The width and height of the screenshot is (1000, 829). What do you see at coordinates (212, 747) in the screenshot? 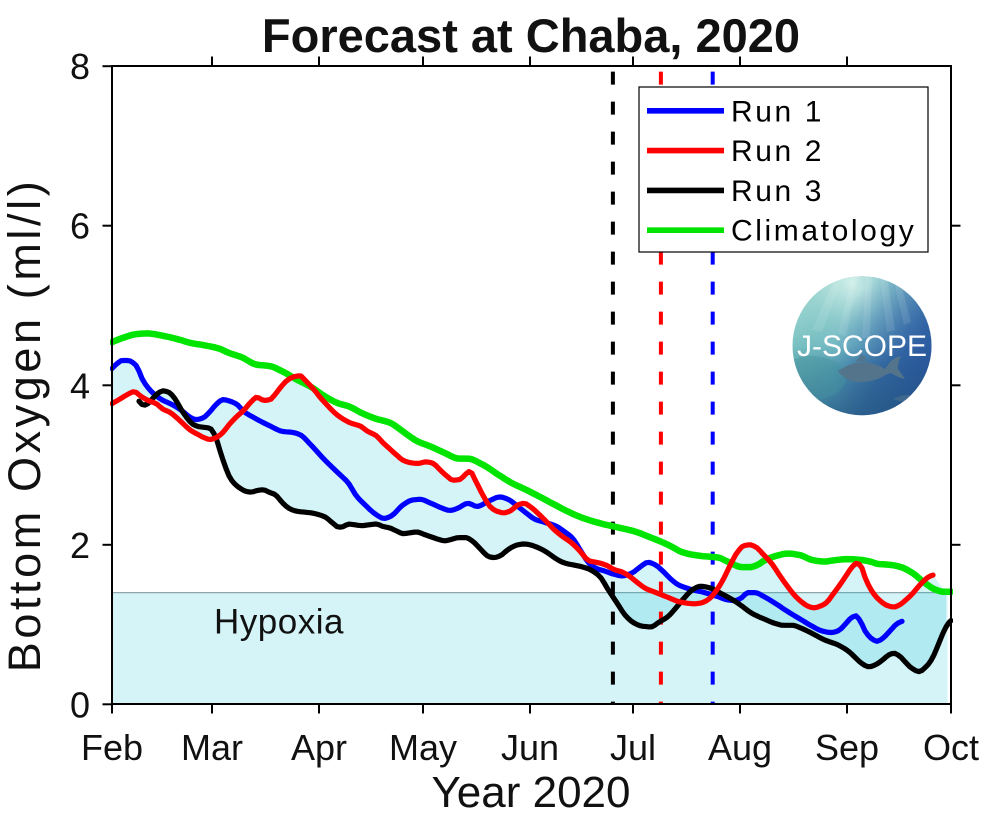
I see `svg-text: Mar` at bounding box center [212, 747].